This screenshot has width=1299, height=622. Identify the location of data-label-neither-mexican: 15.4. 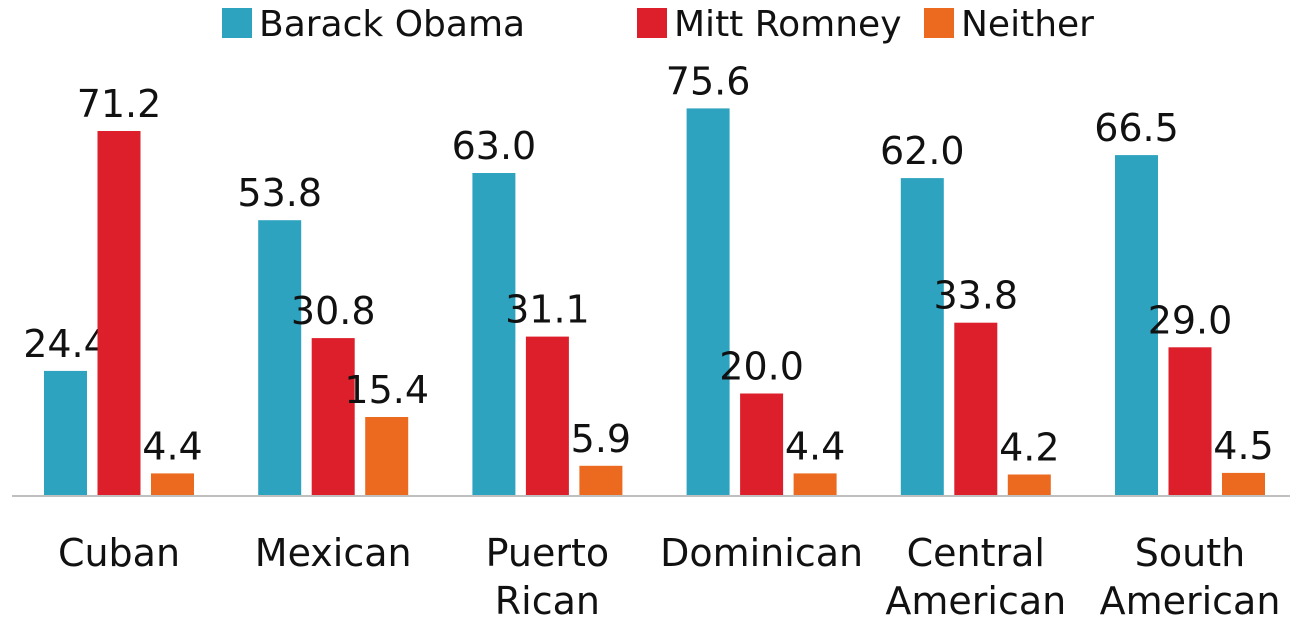
(386, 390).